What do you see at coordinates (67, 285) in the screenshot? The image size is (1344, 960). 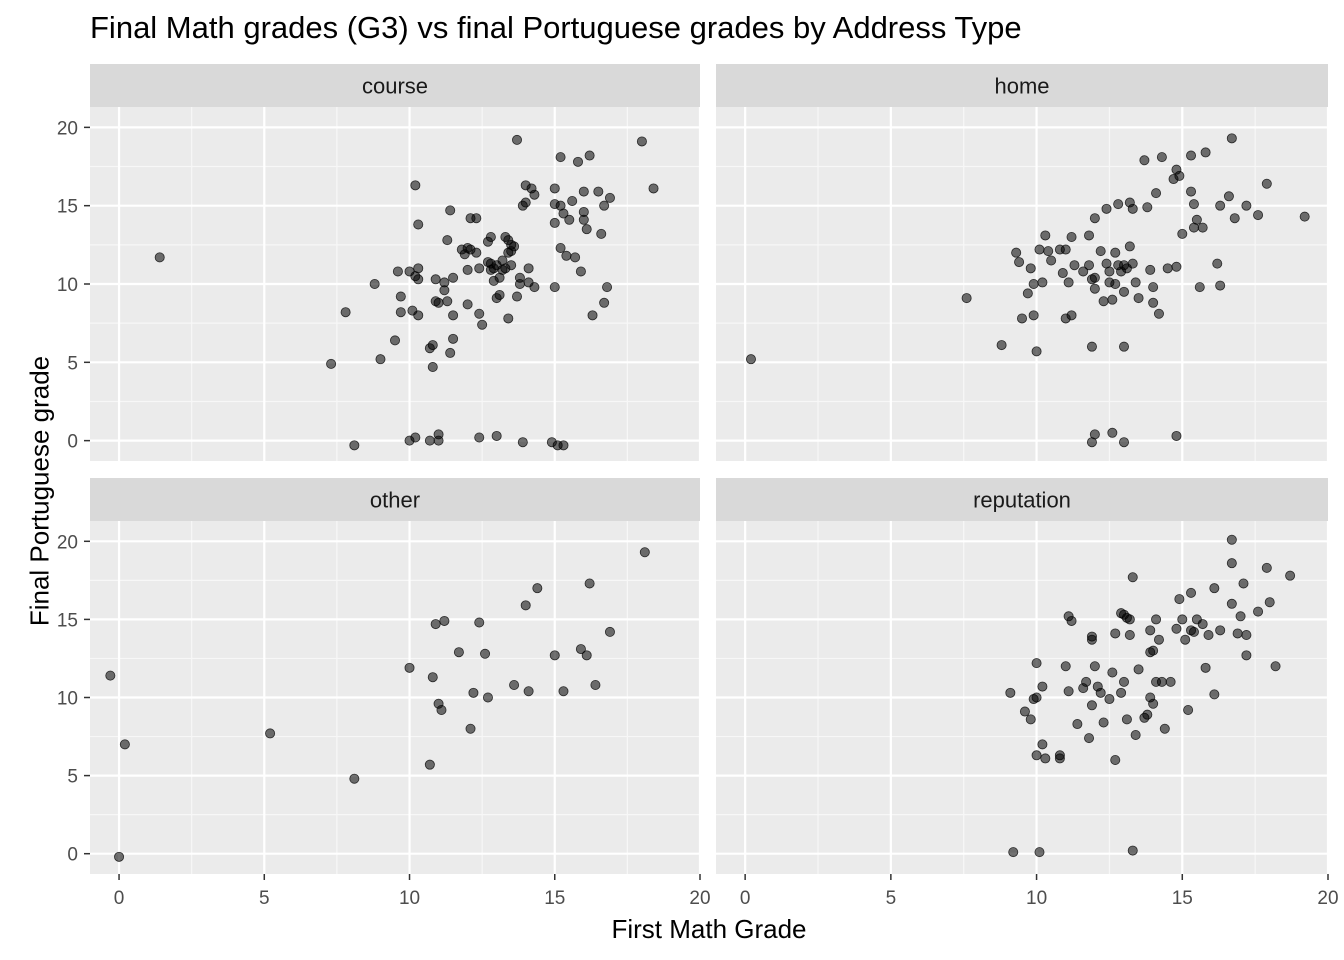 I see `y-tick-label: 10` at bounding box center [67, 285].